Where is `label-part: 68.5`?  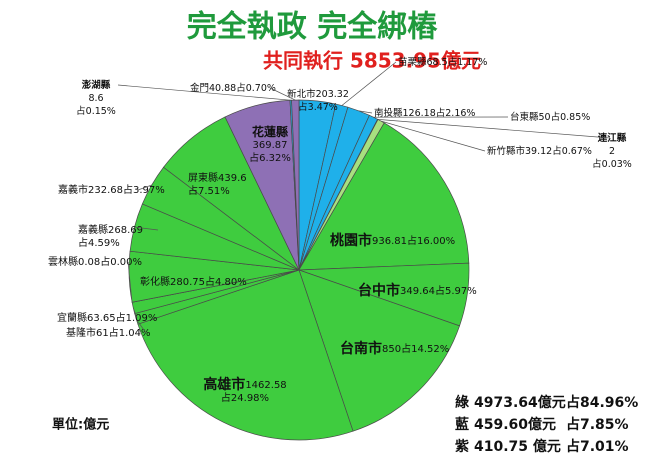 label-part: 68.5 is located at coordinates (437, 62).